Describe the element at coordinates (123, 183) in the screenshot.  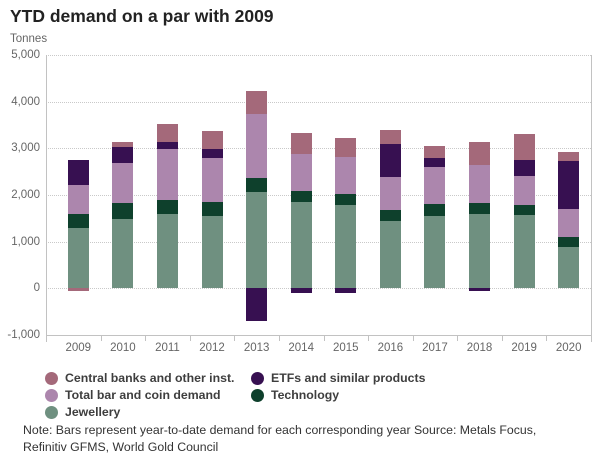
I see `bar-segment-total-bar-and-coin-demand-2010` at that location.